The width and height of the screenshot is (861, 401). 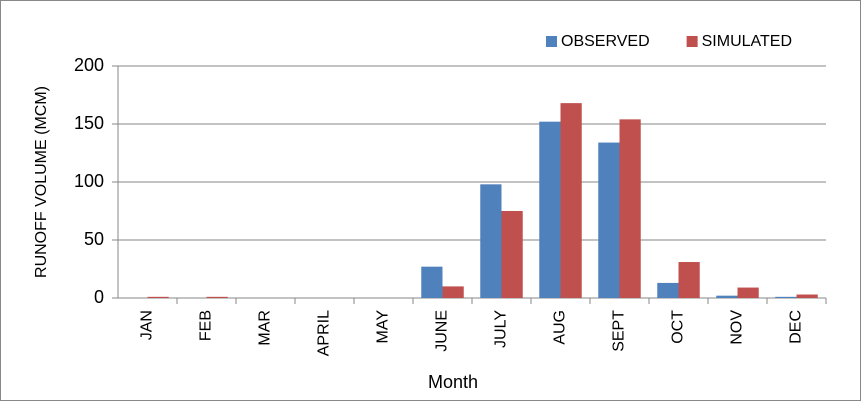 I want to click on x-tick-label: FEB, so click(x=206, y=325).